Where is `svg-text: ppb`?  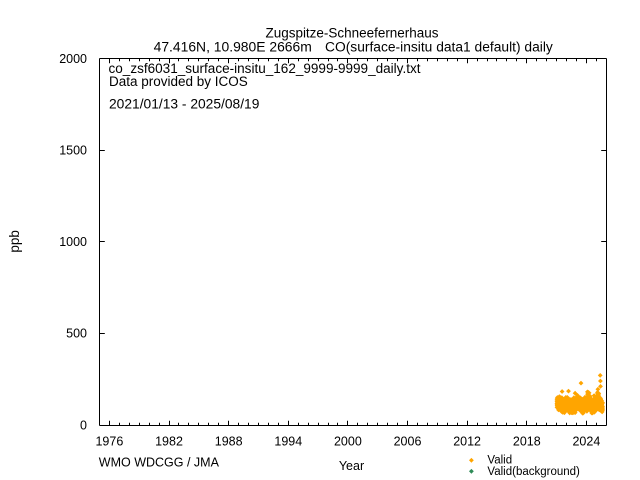
svg-text: ppb is located at coordinates (14, 241).